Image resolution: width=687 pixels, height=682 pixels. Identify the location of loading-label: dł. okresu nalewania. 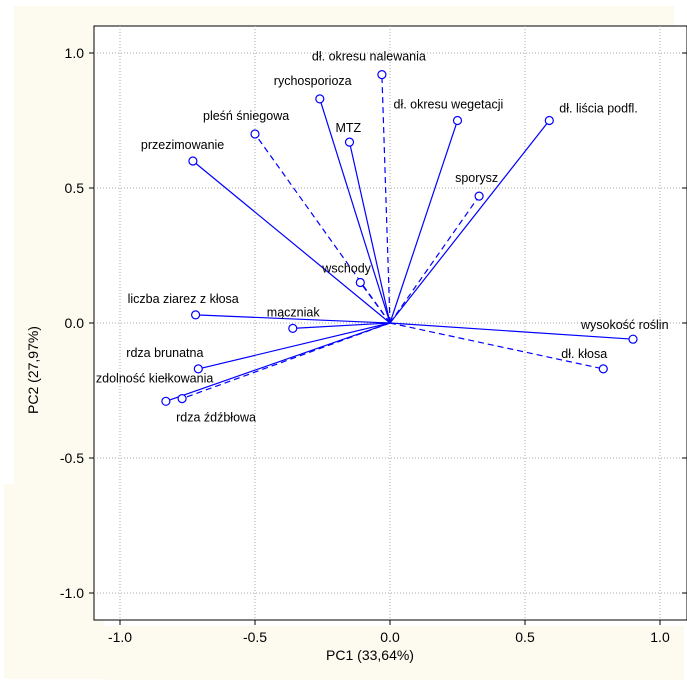
(369, 57).